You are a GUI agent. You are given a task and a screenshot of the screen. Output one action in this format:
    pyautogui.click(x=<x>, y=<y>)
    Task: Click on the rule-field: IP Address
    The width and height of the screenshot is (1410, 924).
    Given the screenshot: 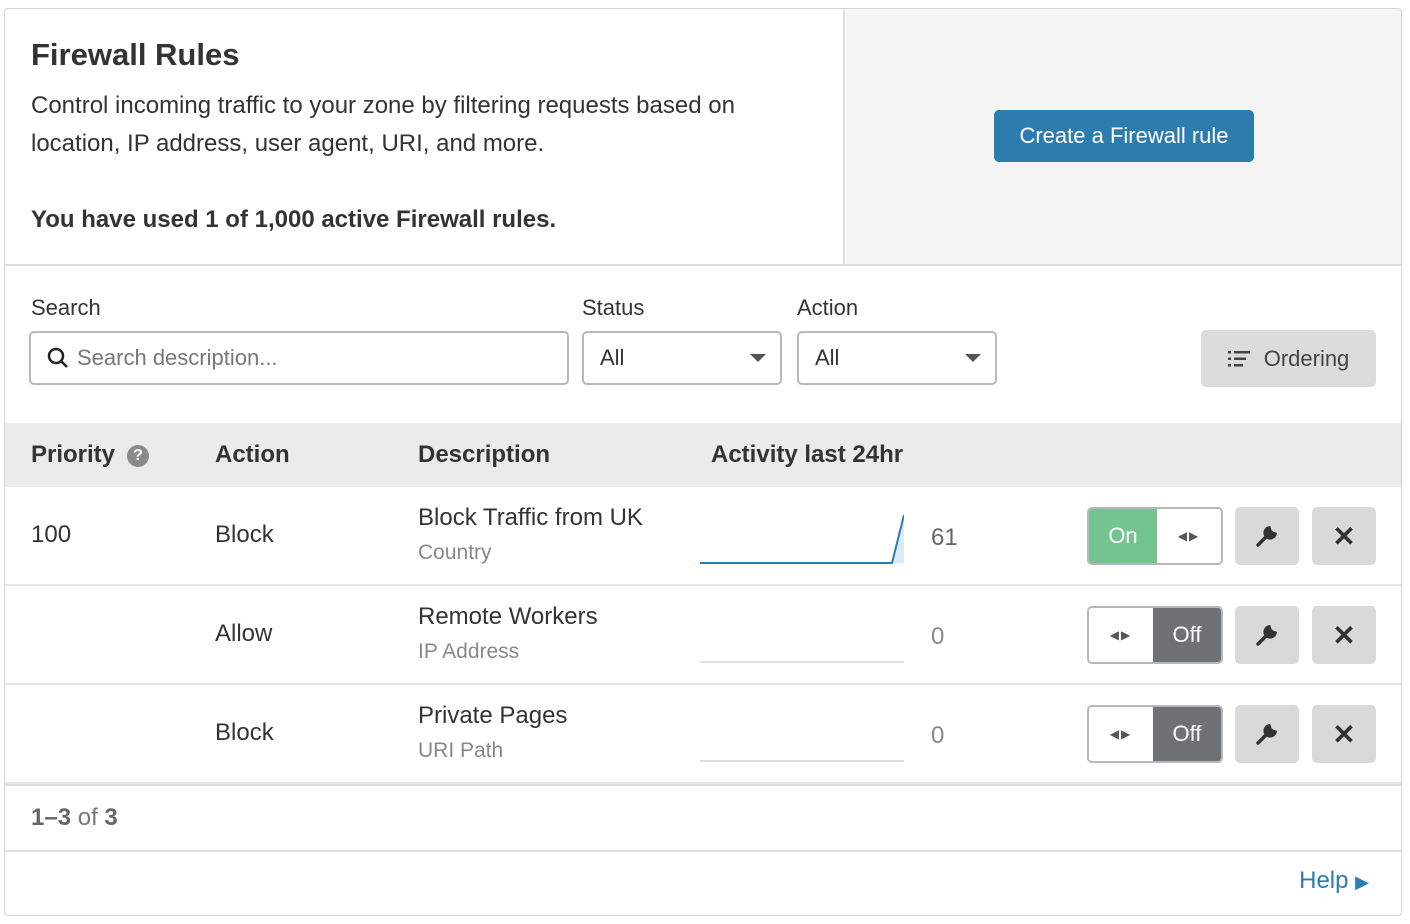 What is the action you would take?
    pyautogui.click(x=469, y=651)
    